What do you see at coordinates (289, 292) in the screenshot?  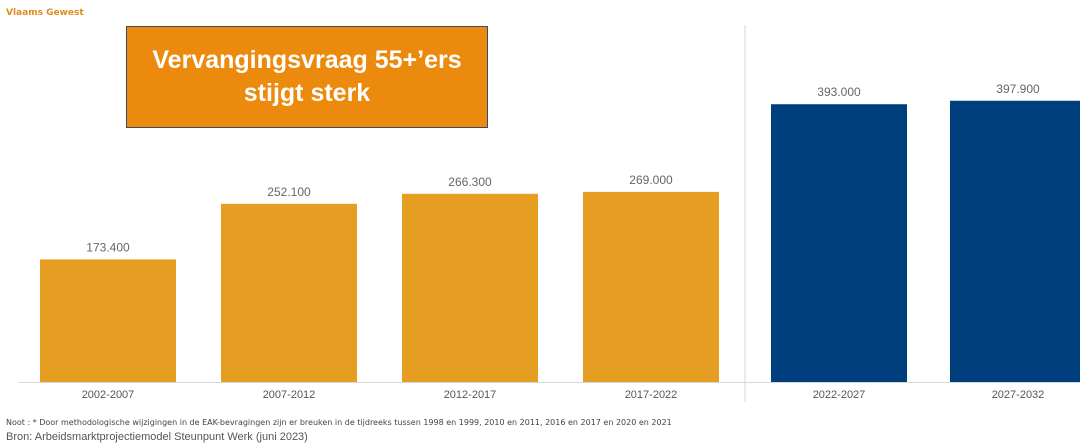 I see `bar-2007-2012` at bounding box center [289, 292].